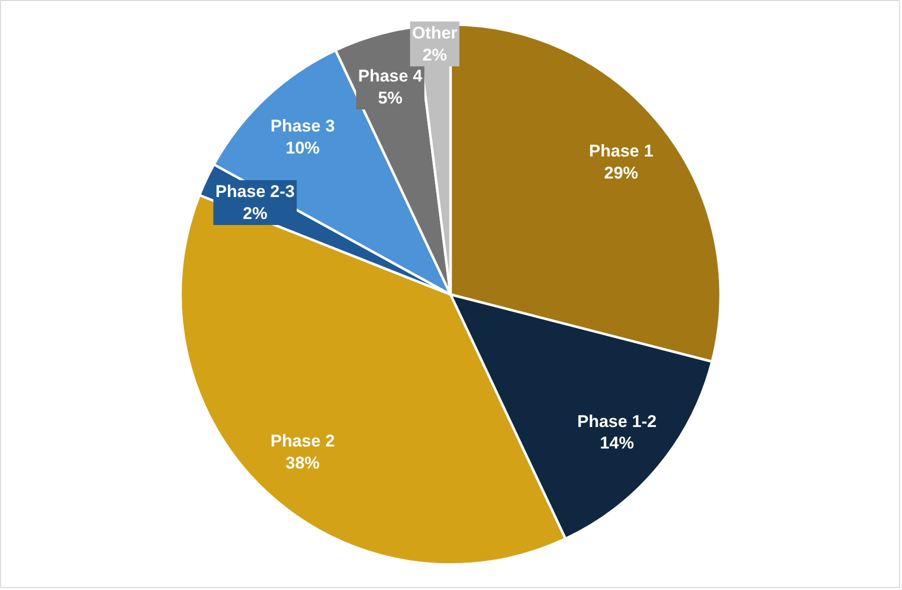  I want to click on data-label: 38%, so click(303, 462).